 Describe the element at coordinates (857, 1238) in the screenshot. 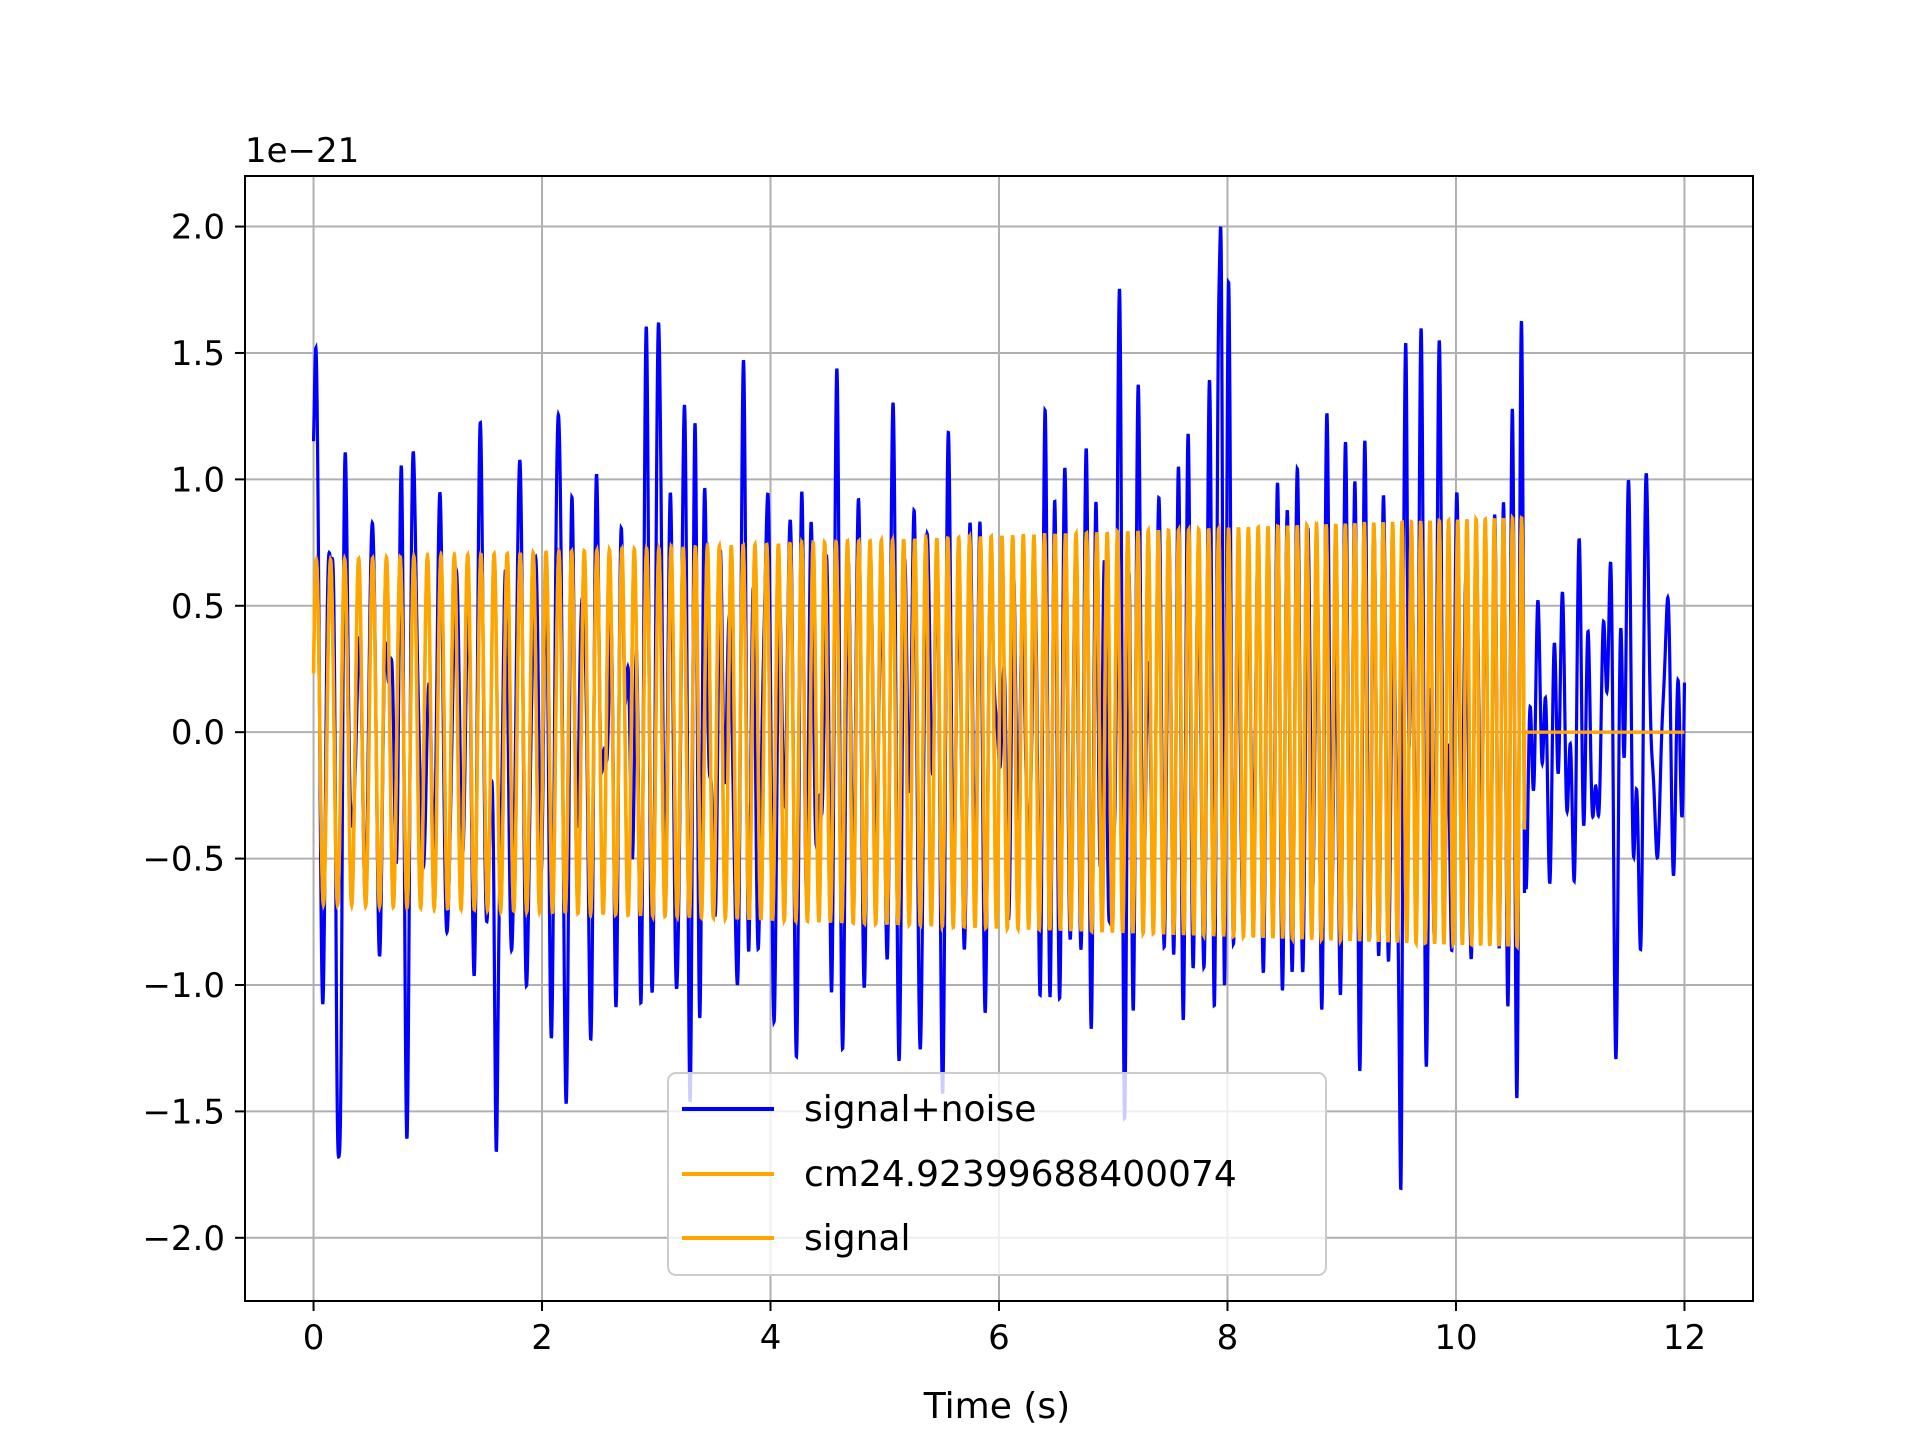

I see `legend-label-signal: signal` at that location.